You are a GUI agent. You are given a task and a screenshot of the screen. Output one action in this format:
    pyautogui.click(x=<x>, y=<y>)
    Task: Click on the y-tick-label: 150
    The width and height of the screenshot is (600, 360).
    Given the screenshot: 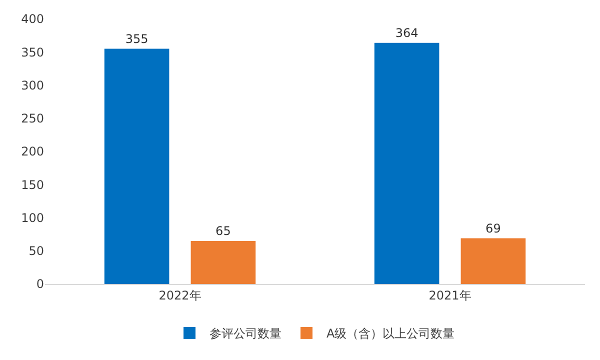 What is the action you would take?
    pyautogui.click(x=32, y=185)
    